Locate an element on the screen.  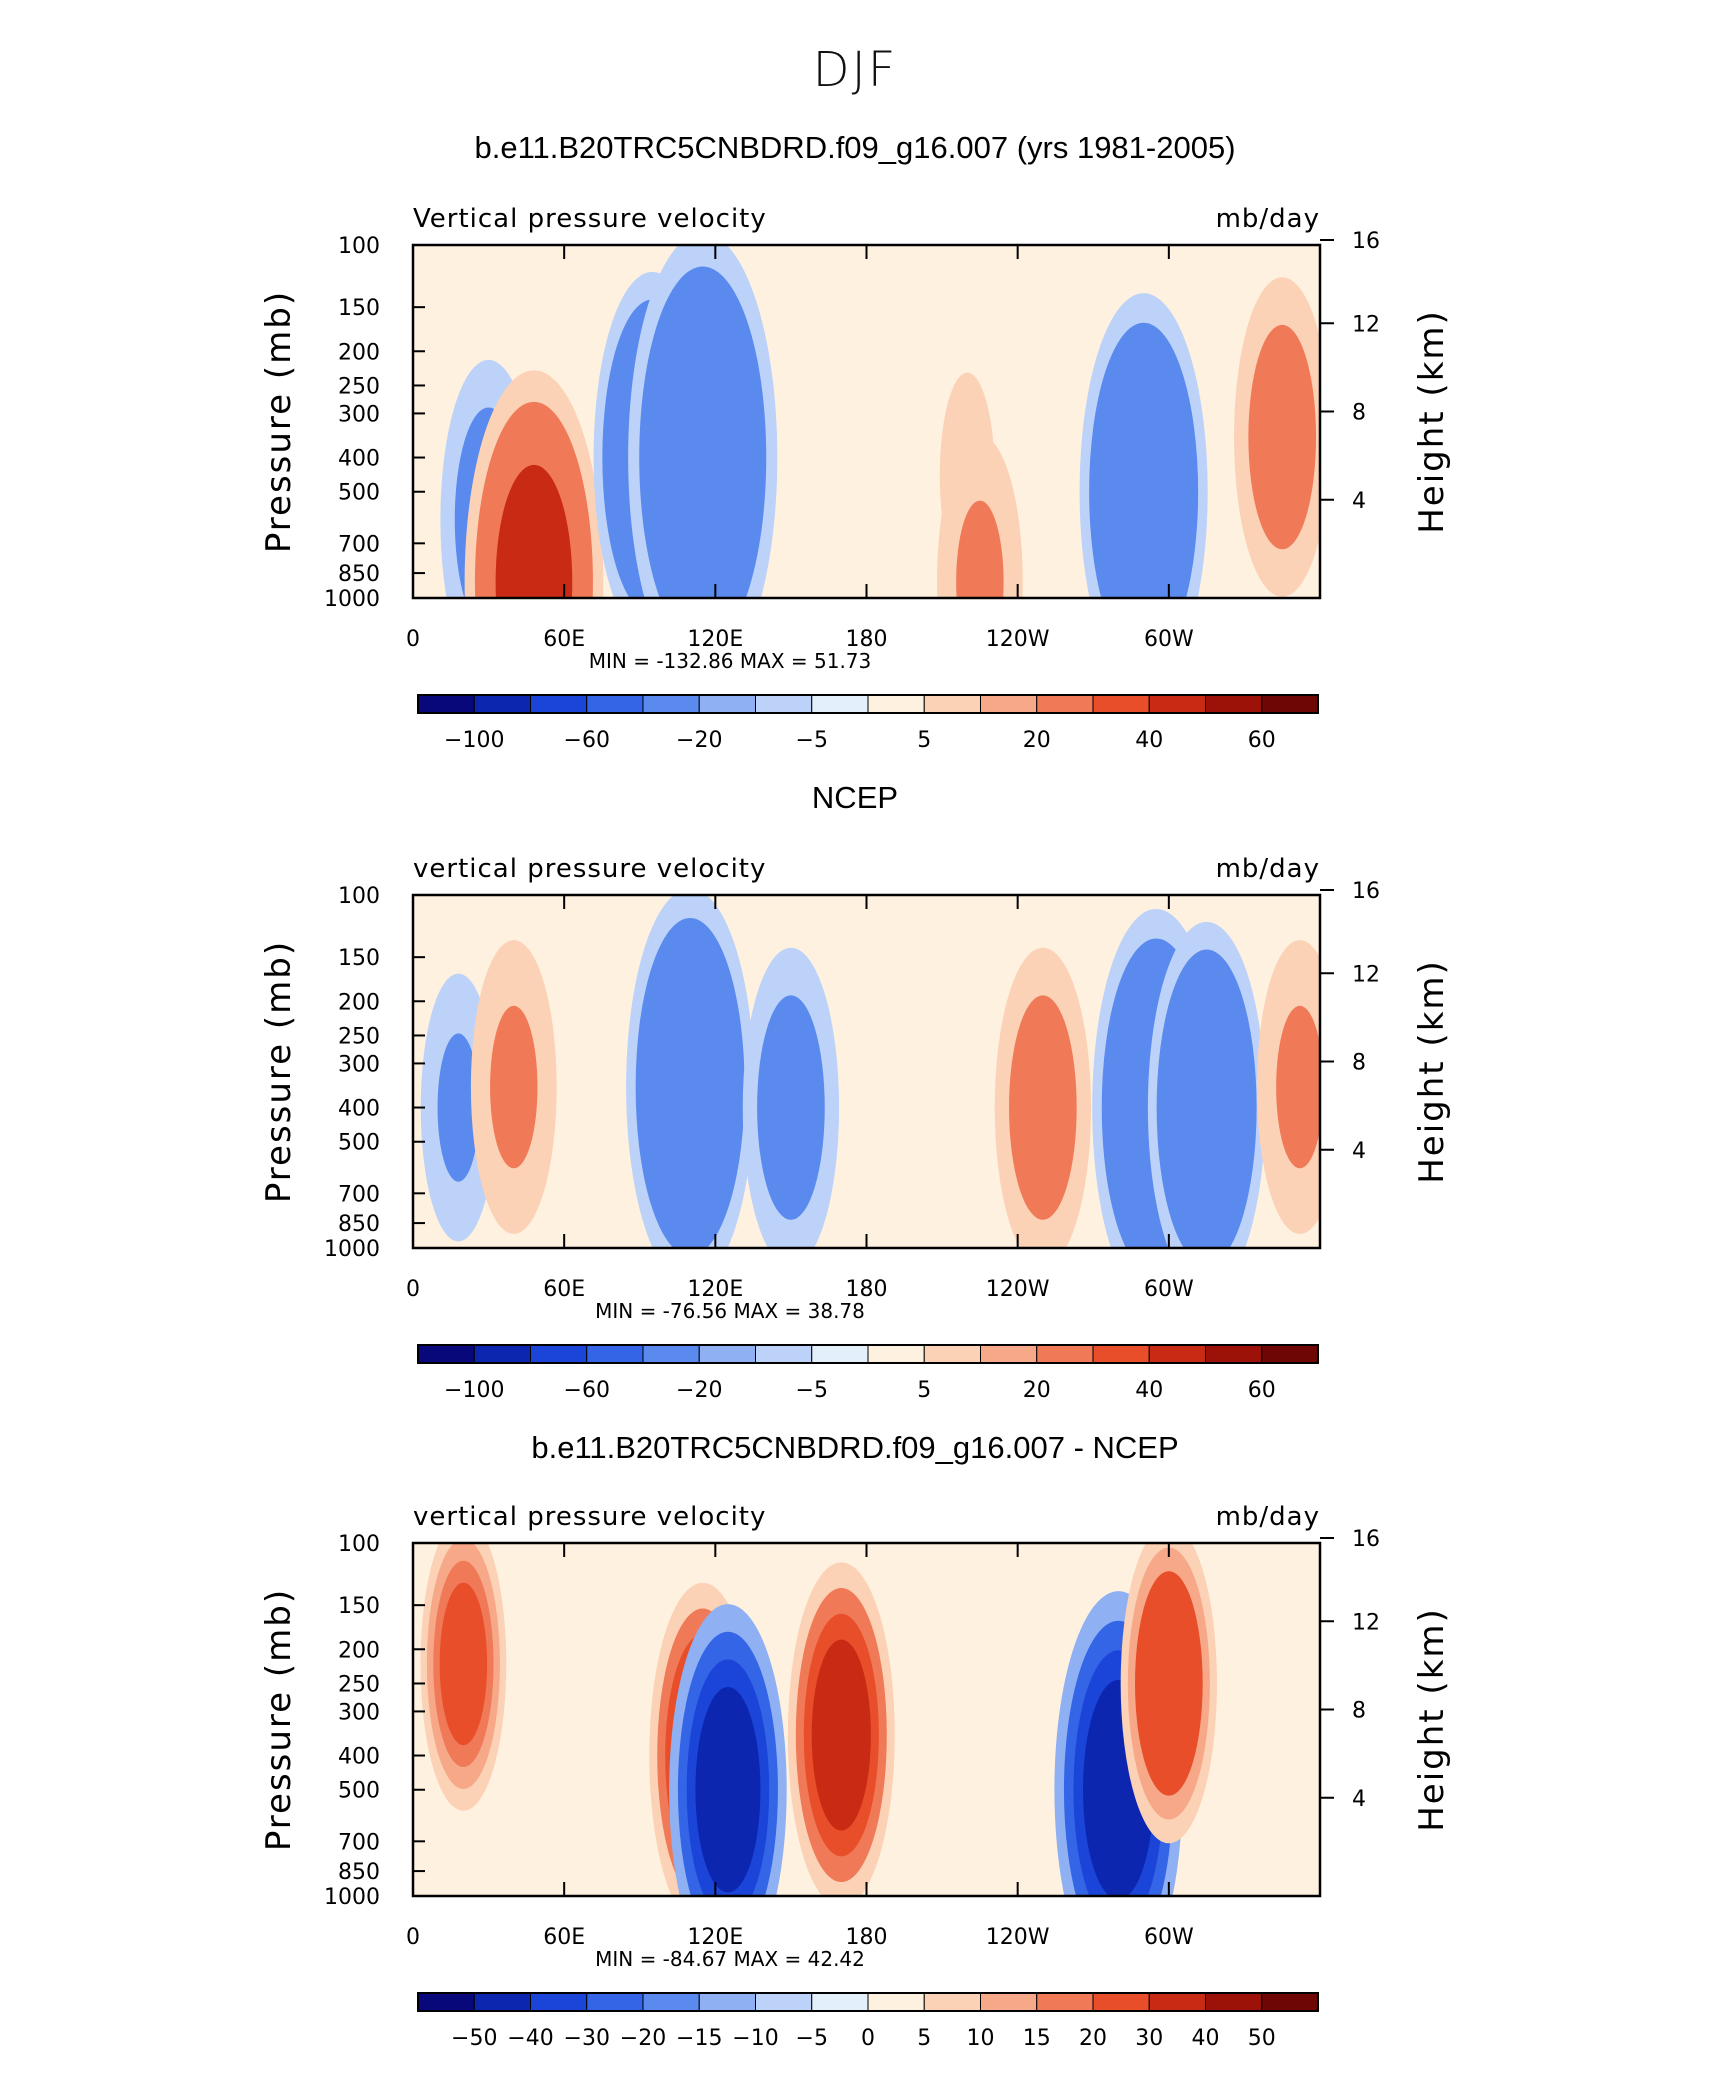
panel-title: NCEP is located at coordinates (855, 797).